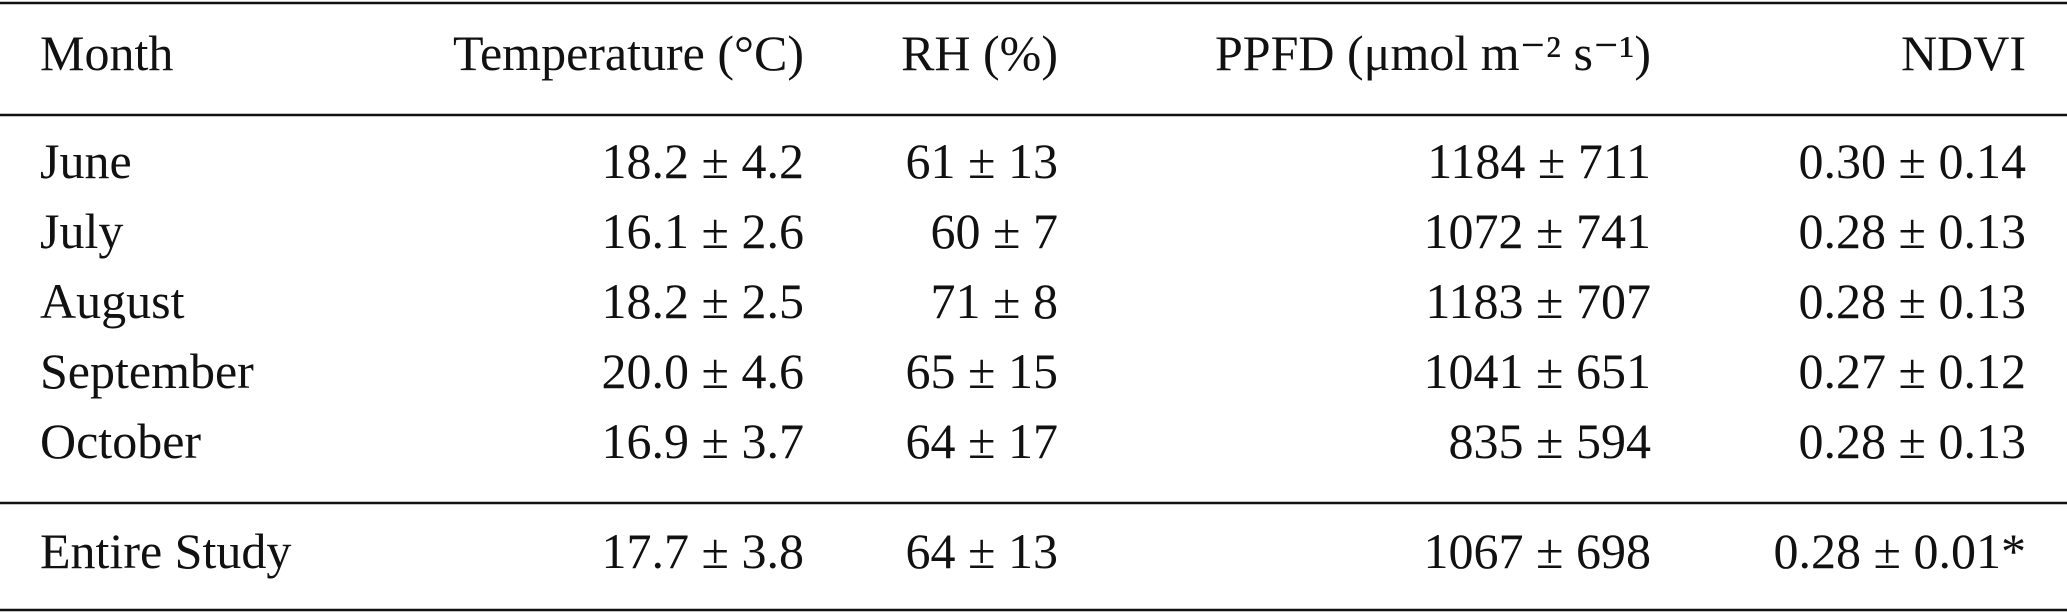 The height and width of the screenshot is (614, 2067). What do you see at coordinates (106, 53) in the screenshot?
I see `header-cell: Month` at bounding box center [106, 53].